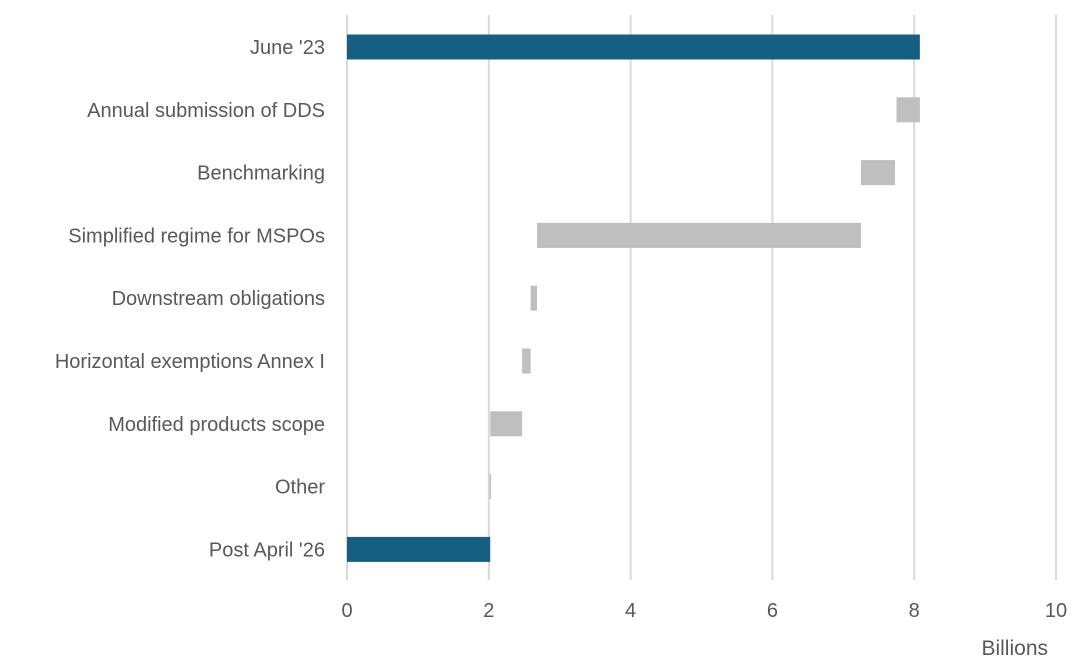 This screenshot has width=1071, height=657. Describe the element at coordinates (196, 236) in the screenshot. I see `category-label: Simplified regime for MSPOs` at that location.